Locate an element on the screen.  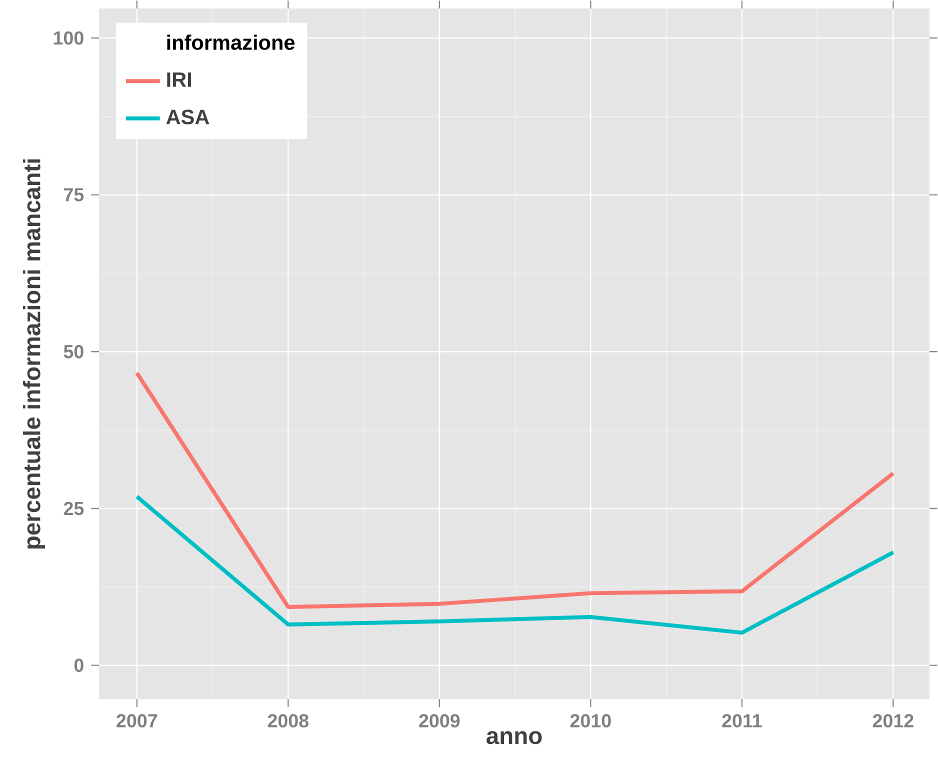
legend-label: IRI is located at coordinates (179, 80).